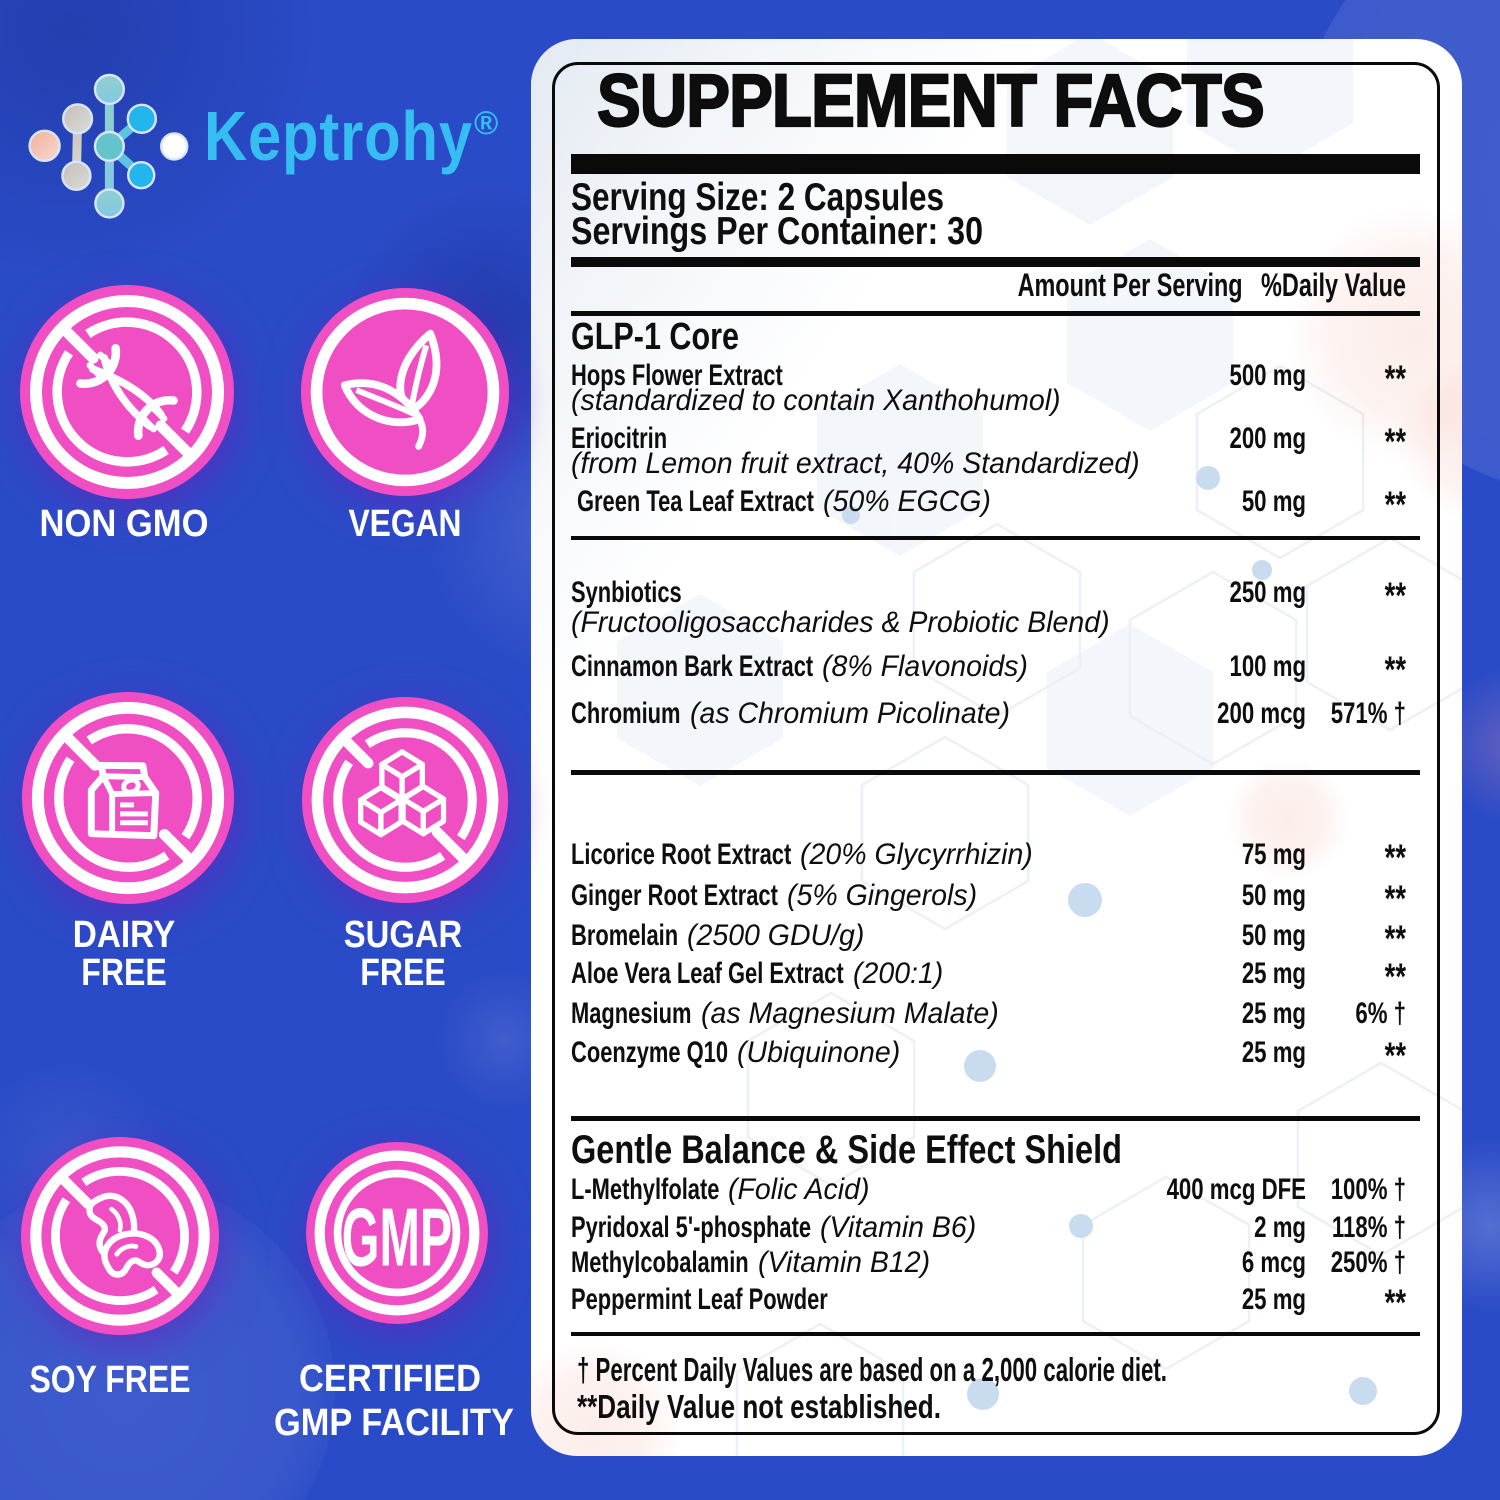  What do you see at coordinates (397, 1237) in the screenshot?
I see `svg-text: GMP` at bounding box center [397, 1237].